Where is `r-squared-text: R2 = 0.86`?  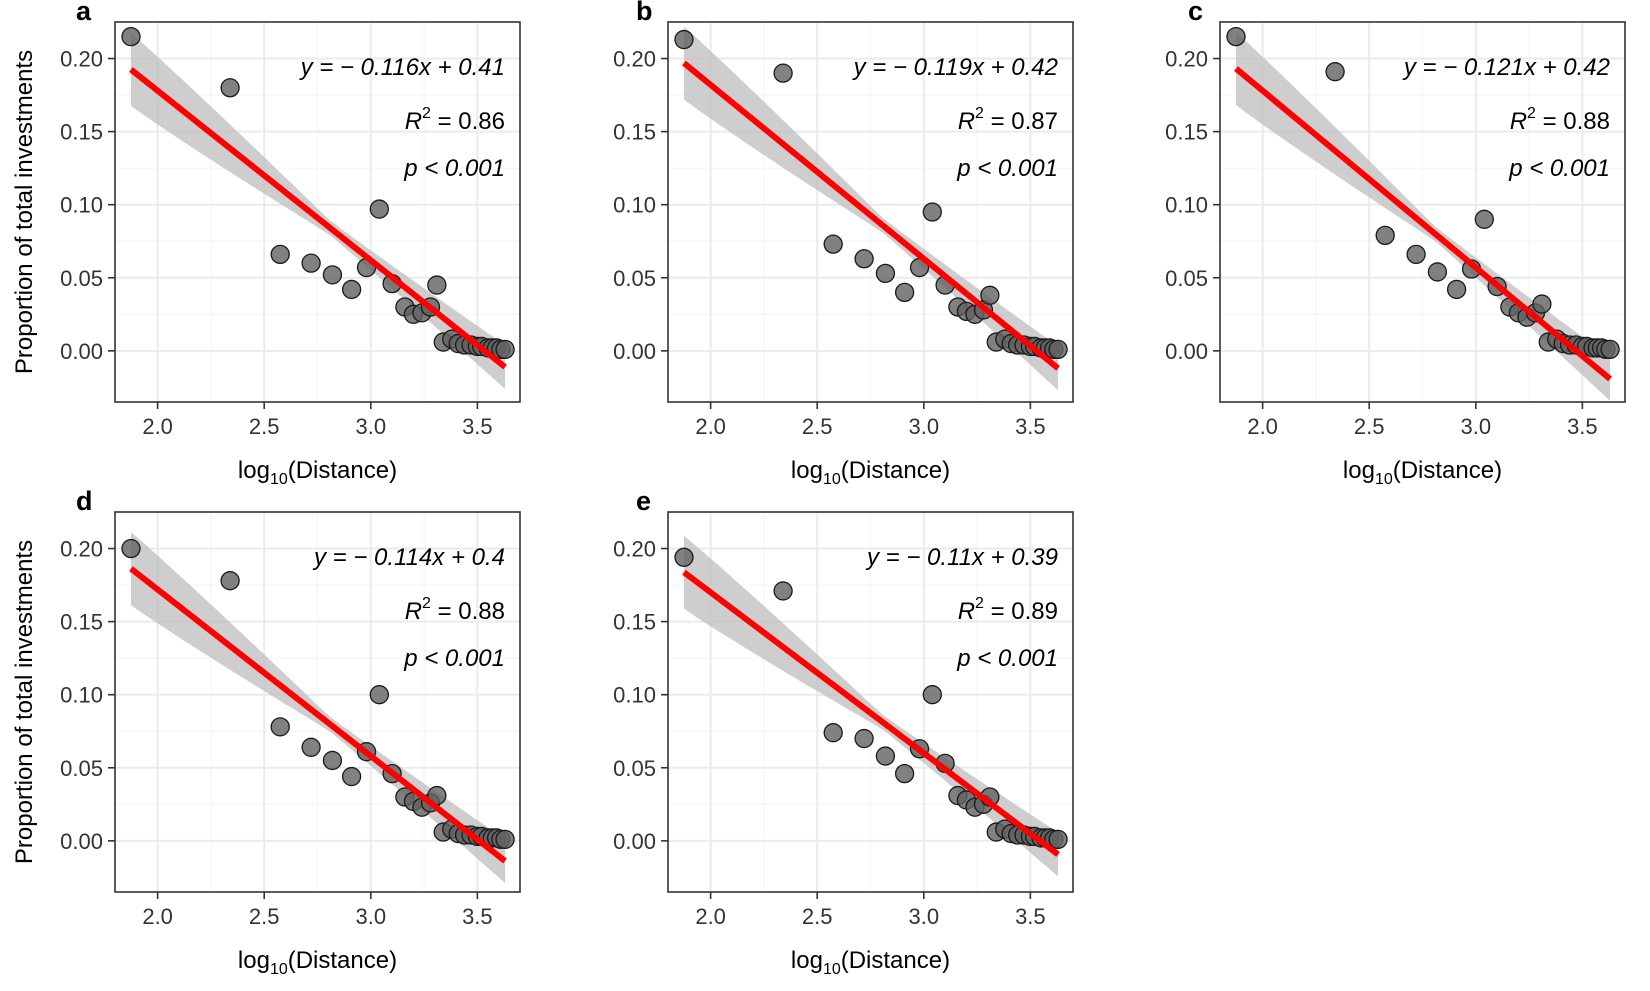
r-squared-text: R2 = 0.86 is located at coordinates (455, 120).